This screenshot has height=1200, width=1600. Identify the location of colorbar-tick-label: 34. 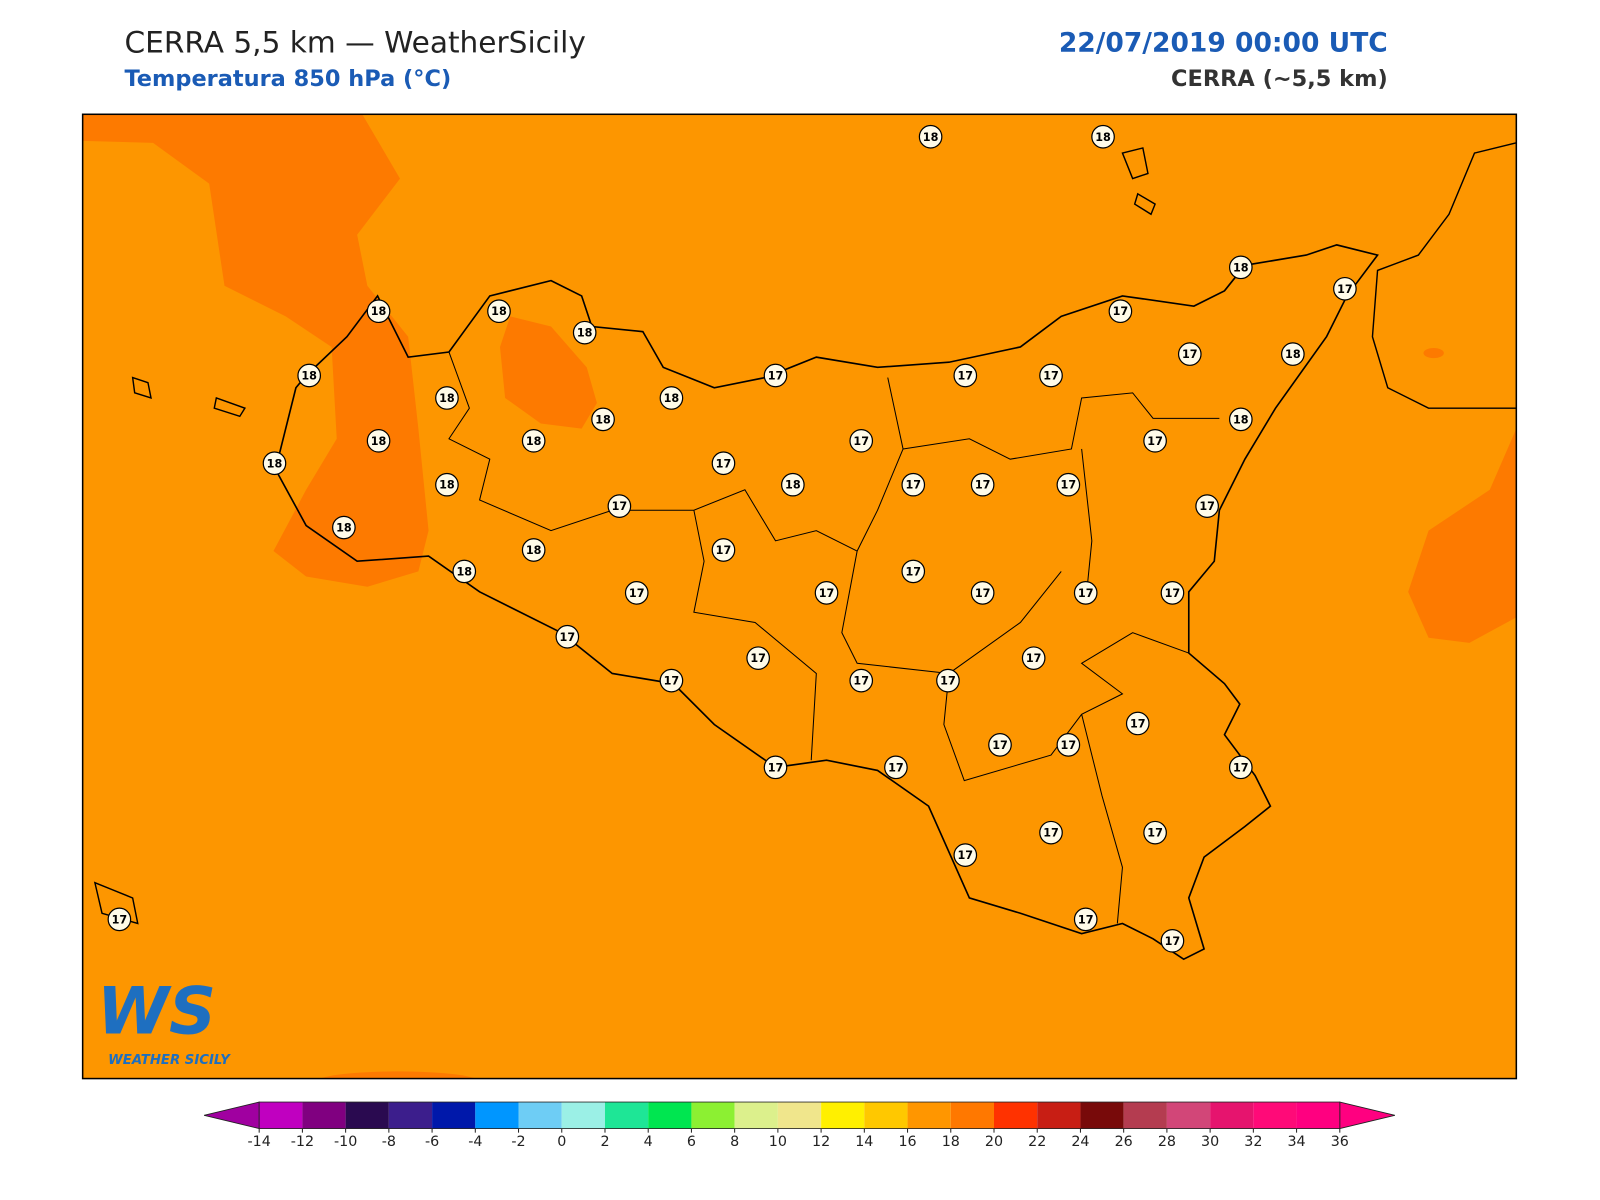
(1296, 1142).